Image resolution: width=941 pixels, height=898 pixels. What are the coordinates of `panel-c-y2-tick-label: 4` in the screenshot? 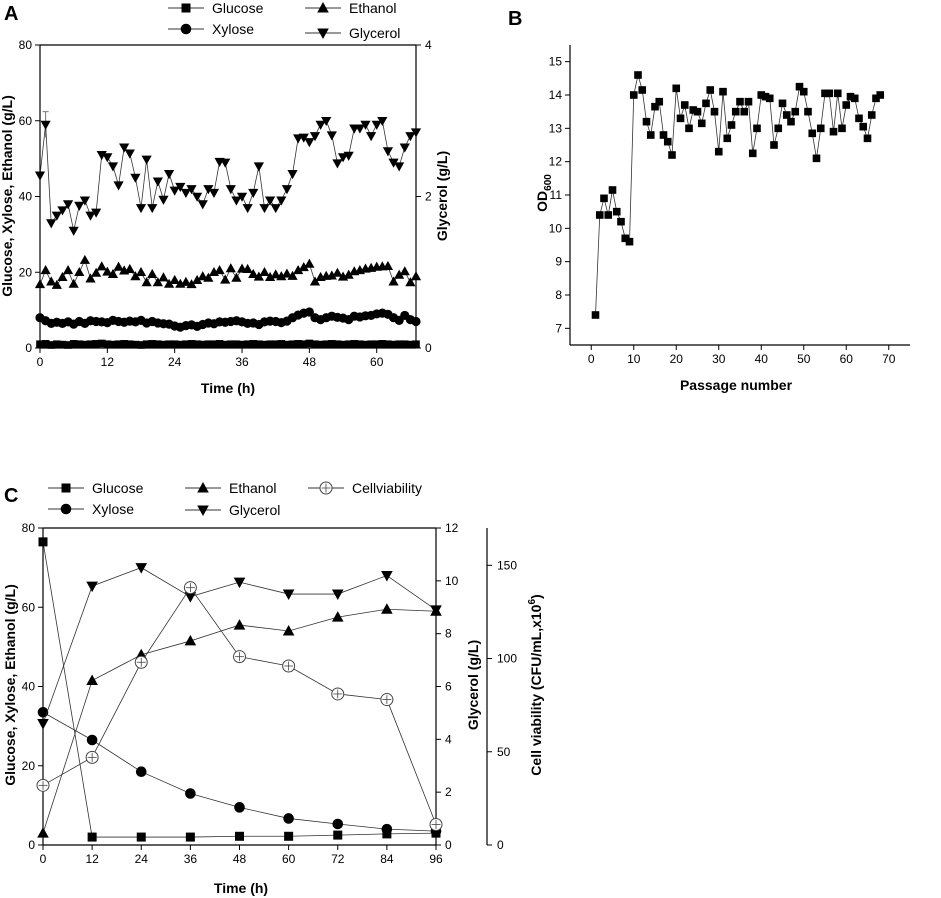 It's located at (448, 739).